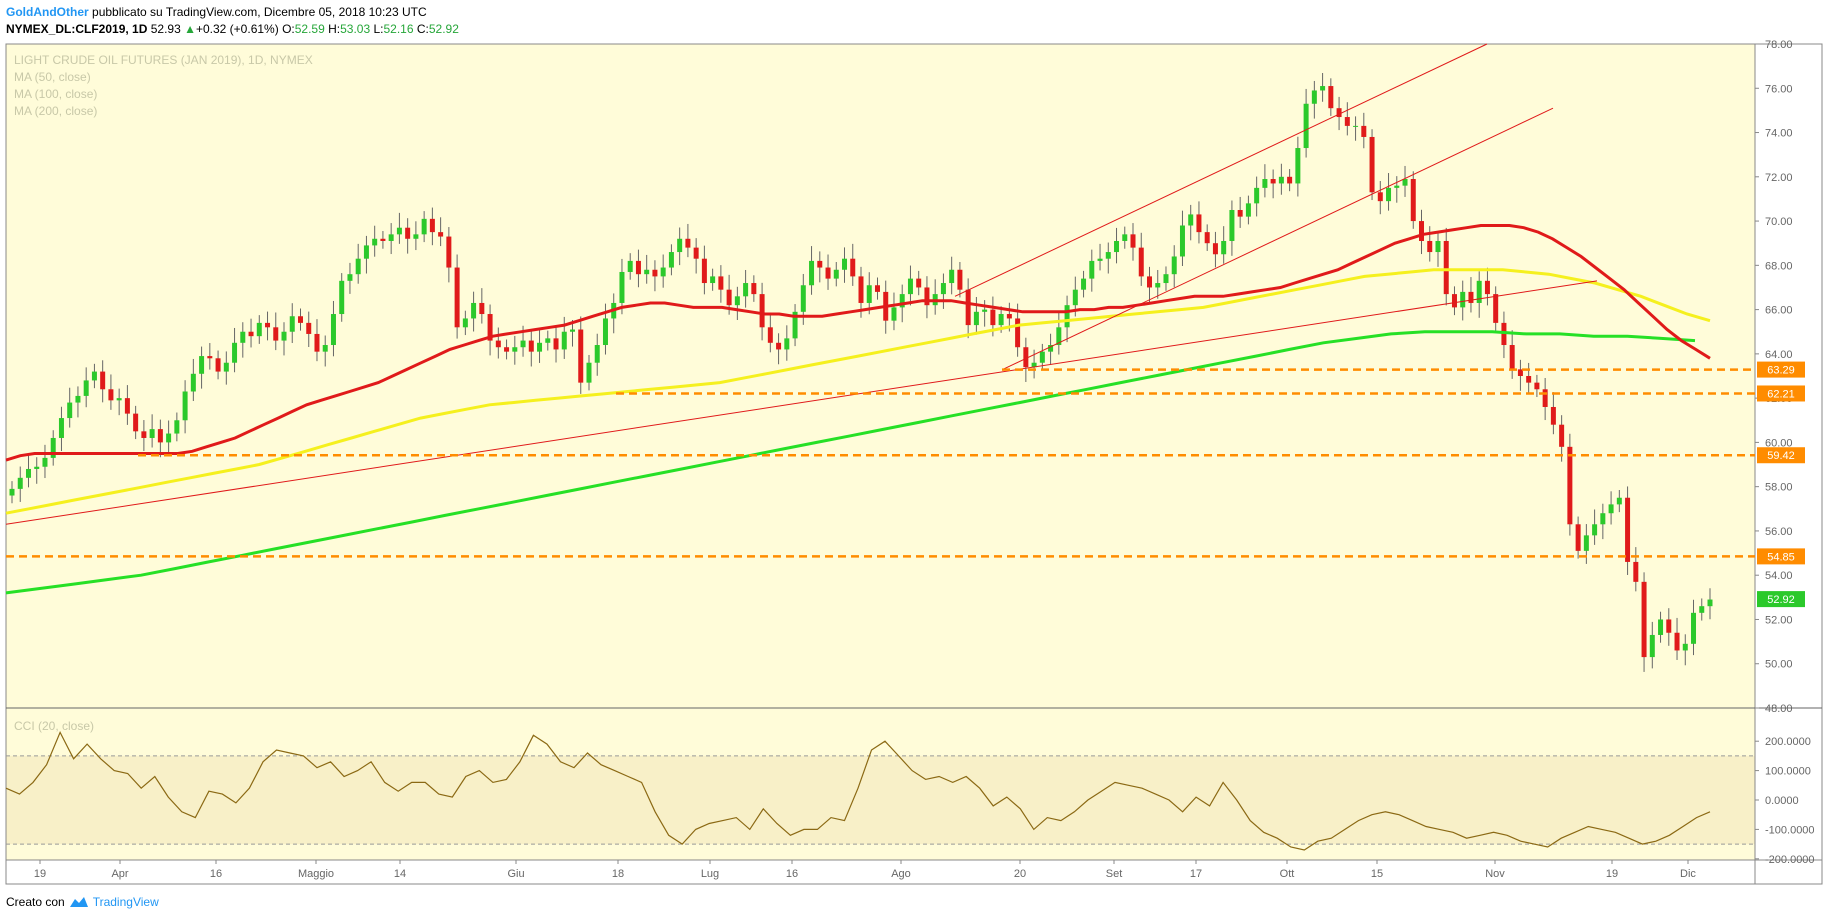 Image resolution: width=1828 pixels, height=922 pixels. Describe the element at coordinates (288, 29) in the screenshot. I see `open-label: O:` at that location.